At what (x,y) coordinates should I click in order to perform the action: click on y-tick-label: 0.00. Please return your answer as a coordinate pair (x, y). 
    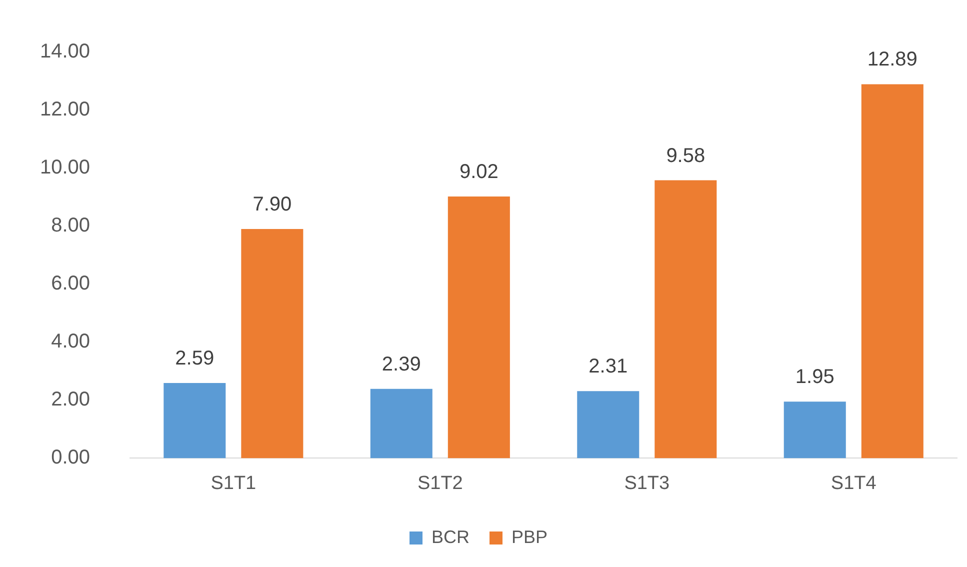
    Looking at the image, I should click on (70, 457).